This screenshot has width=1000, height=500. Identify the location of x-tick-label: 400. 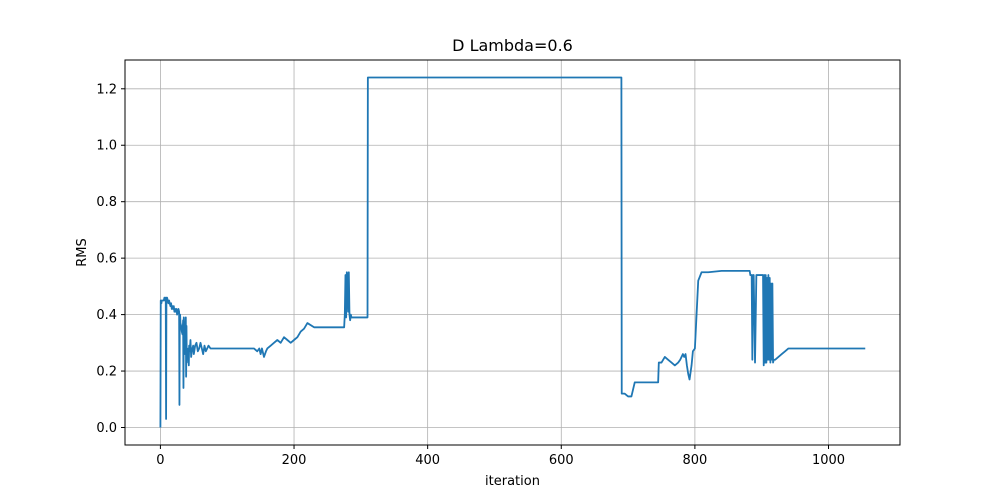
(427, 460).